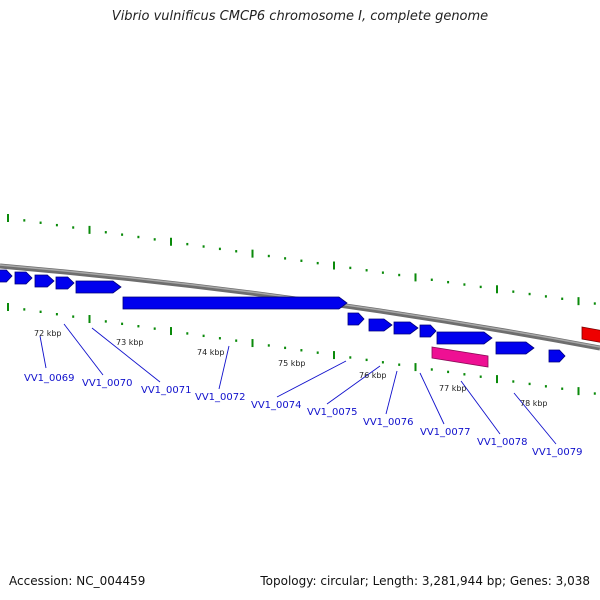 This screenshot has height=600, width=600. I want to click on scale-label-73: 73 kbp, so click(130, 342).